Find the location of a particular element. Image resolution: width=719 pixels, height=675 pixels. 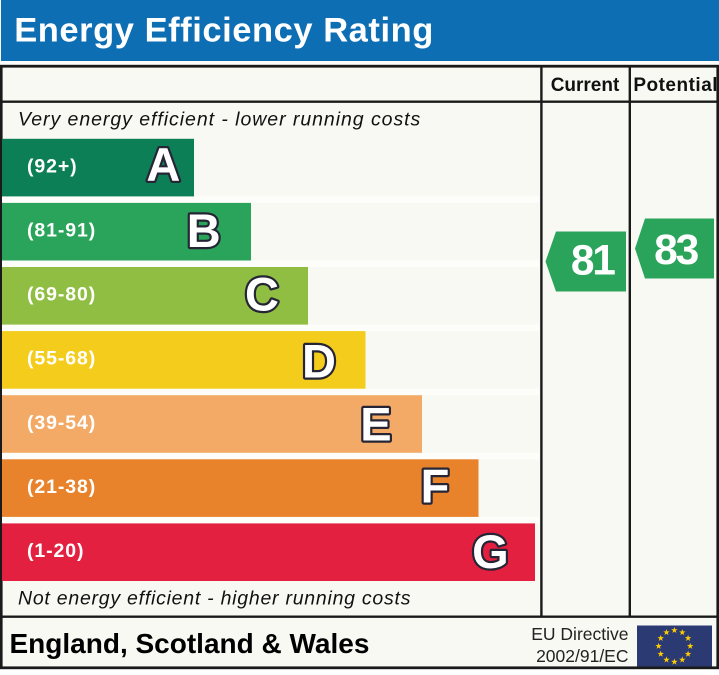

svg-text: (81-91) is located at coordinates (61, 231).